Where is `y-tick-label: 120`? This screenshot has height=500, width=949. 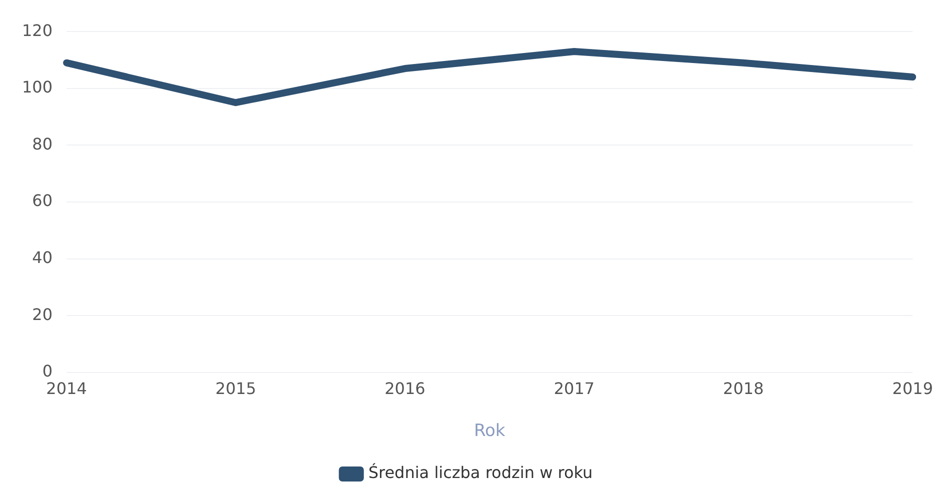
y-tick-label: 120 is located at coordinates (37, 30).